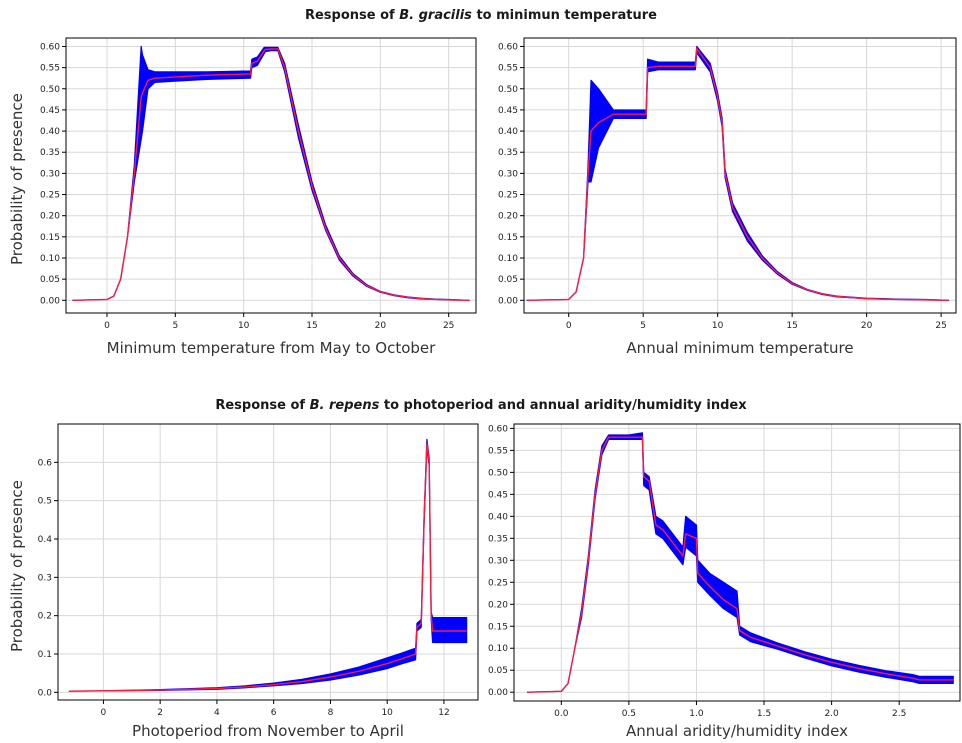  Describe the element at coordinates (561, 714) in the screenshot. I see `x-tick-label: 0.0` at that location.